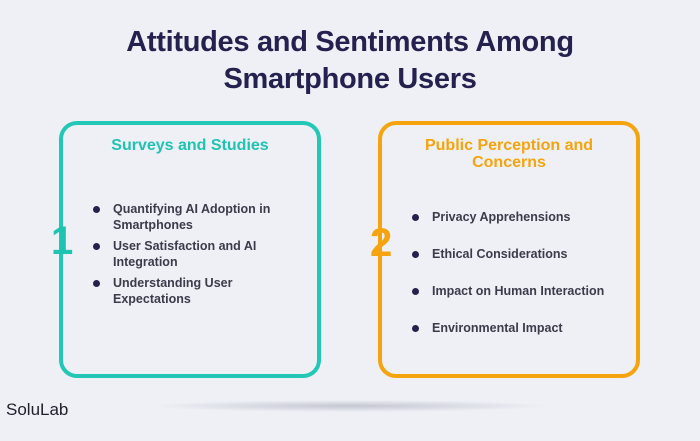  I want to click on card-title: Public Perception and Concerns, so click(509, 154).